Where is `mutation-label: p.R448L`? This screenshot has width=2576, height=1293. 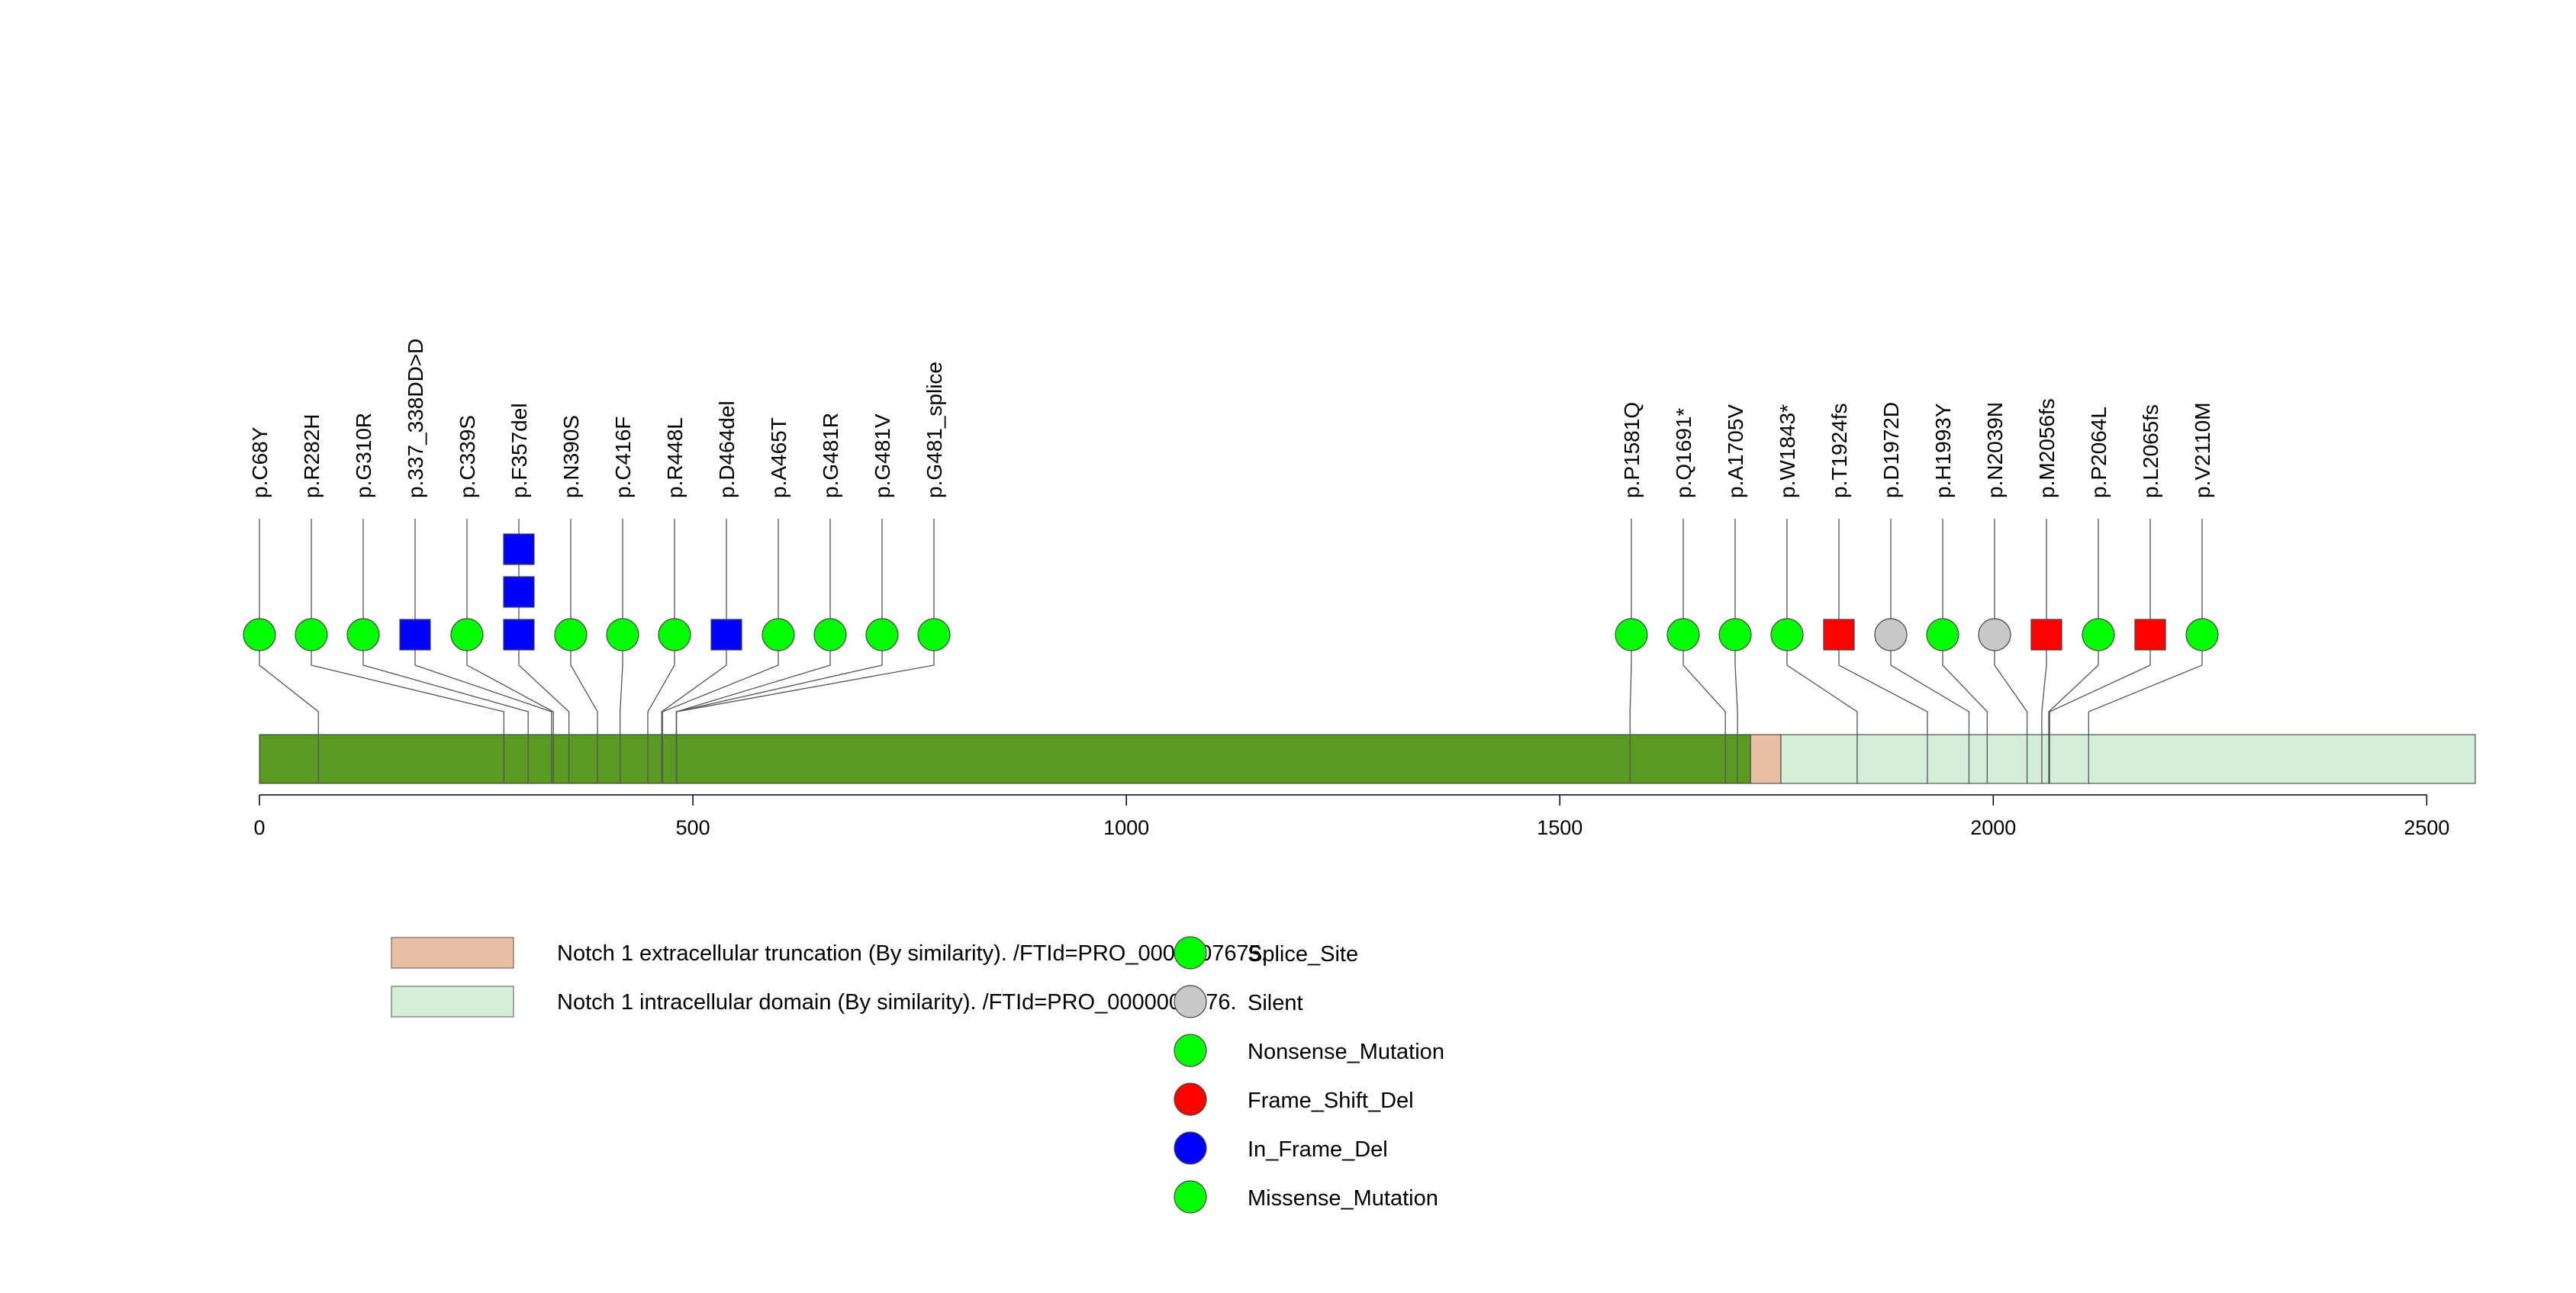
mutation-label: p.R448L is located at coordinates (675, 457).